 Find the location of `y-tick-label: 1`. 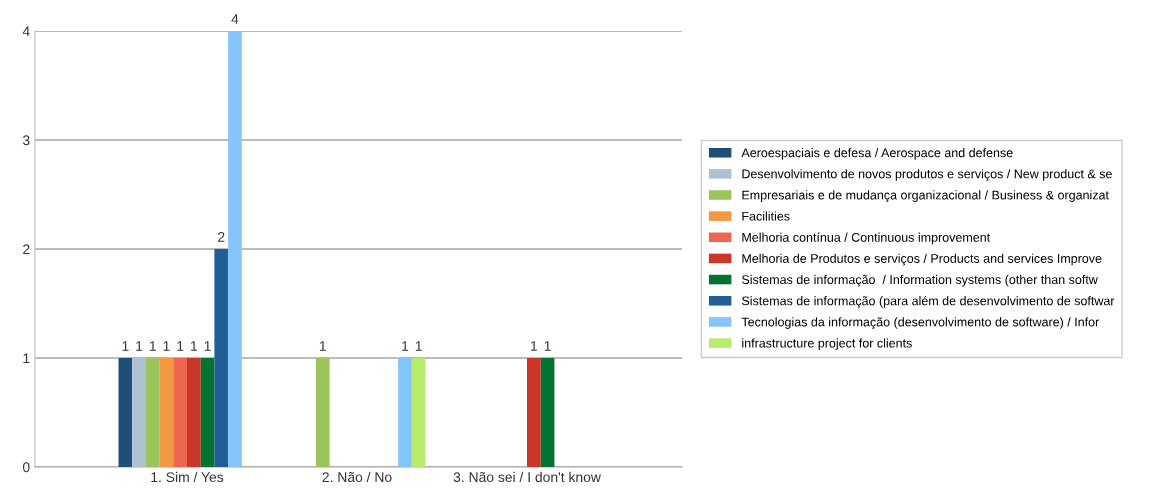

y-tick-label: 1 is located at coordinates (26, 358).